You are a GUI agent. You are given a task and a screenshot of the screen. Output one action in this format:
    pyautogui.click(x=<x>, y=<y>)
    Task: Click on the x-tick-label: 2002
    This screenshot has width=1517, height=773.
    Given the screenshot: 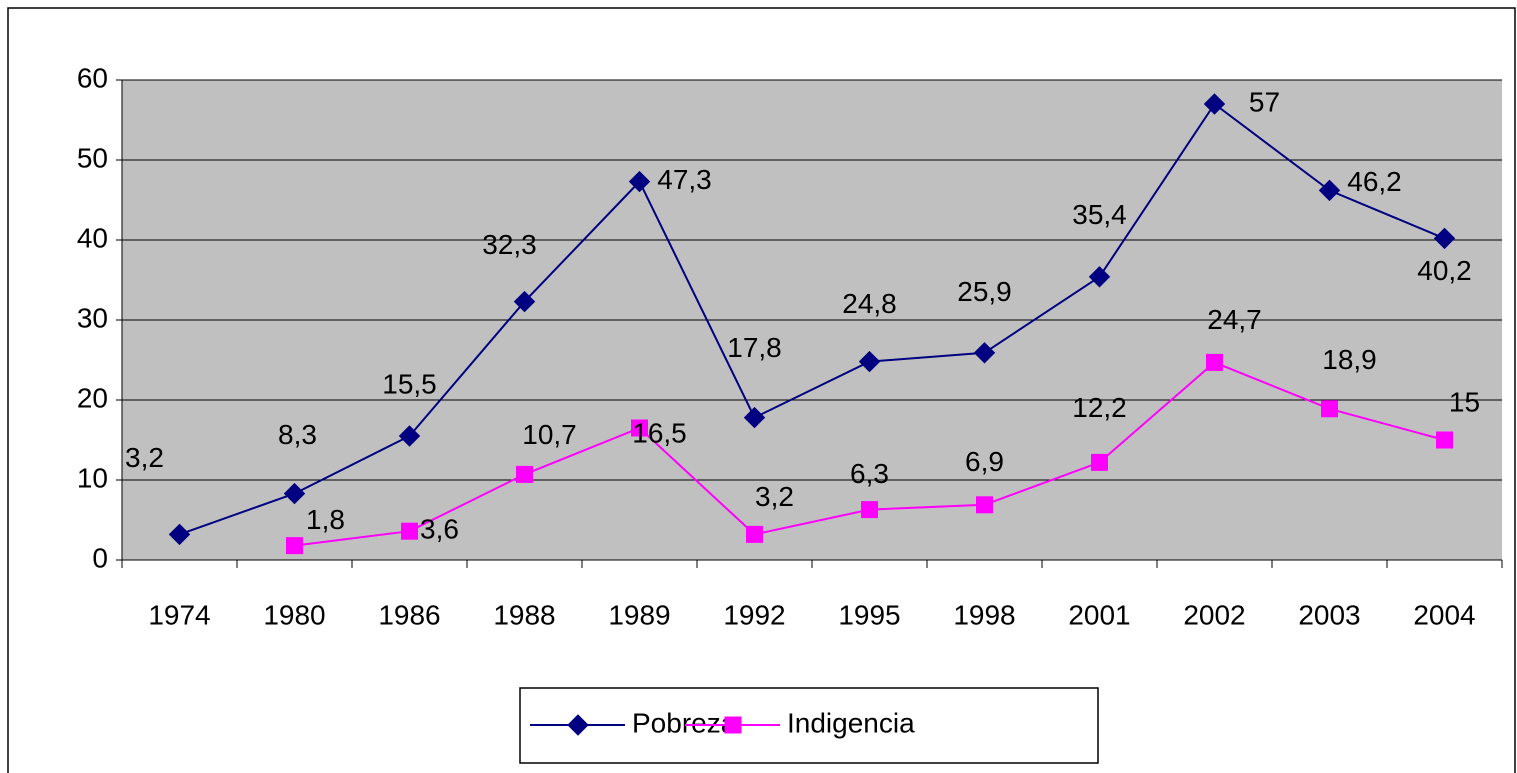 What is the action you would take?
    pyautogui.click(x=1214, y=614)
    